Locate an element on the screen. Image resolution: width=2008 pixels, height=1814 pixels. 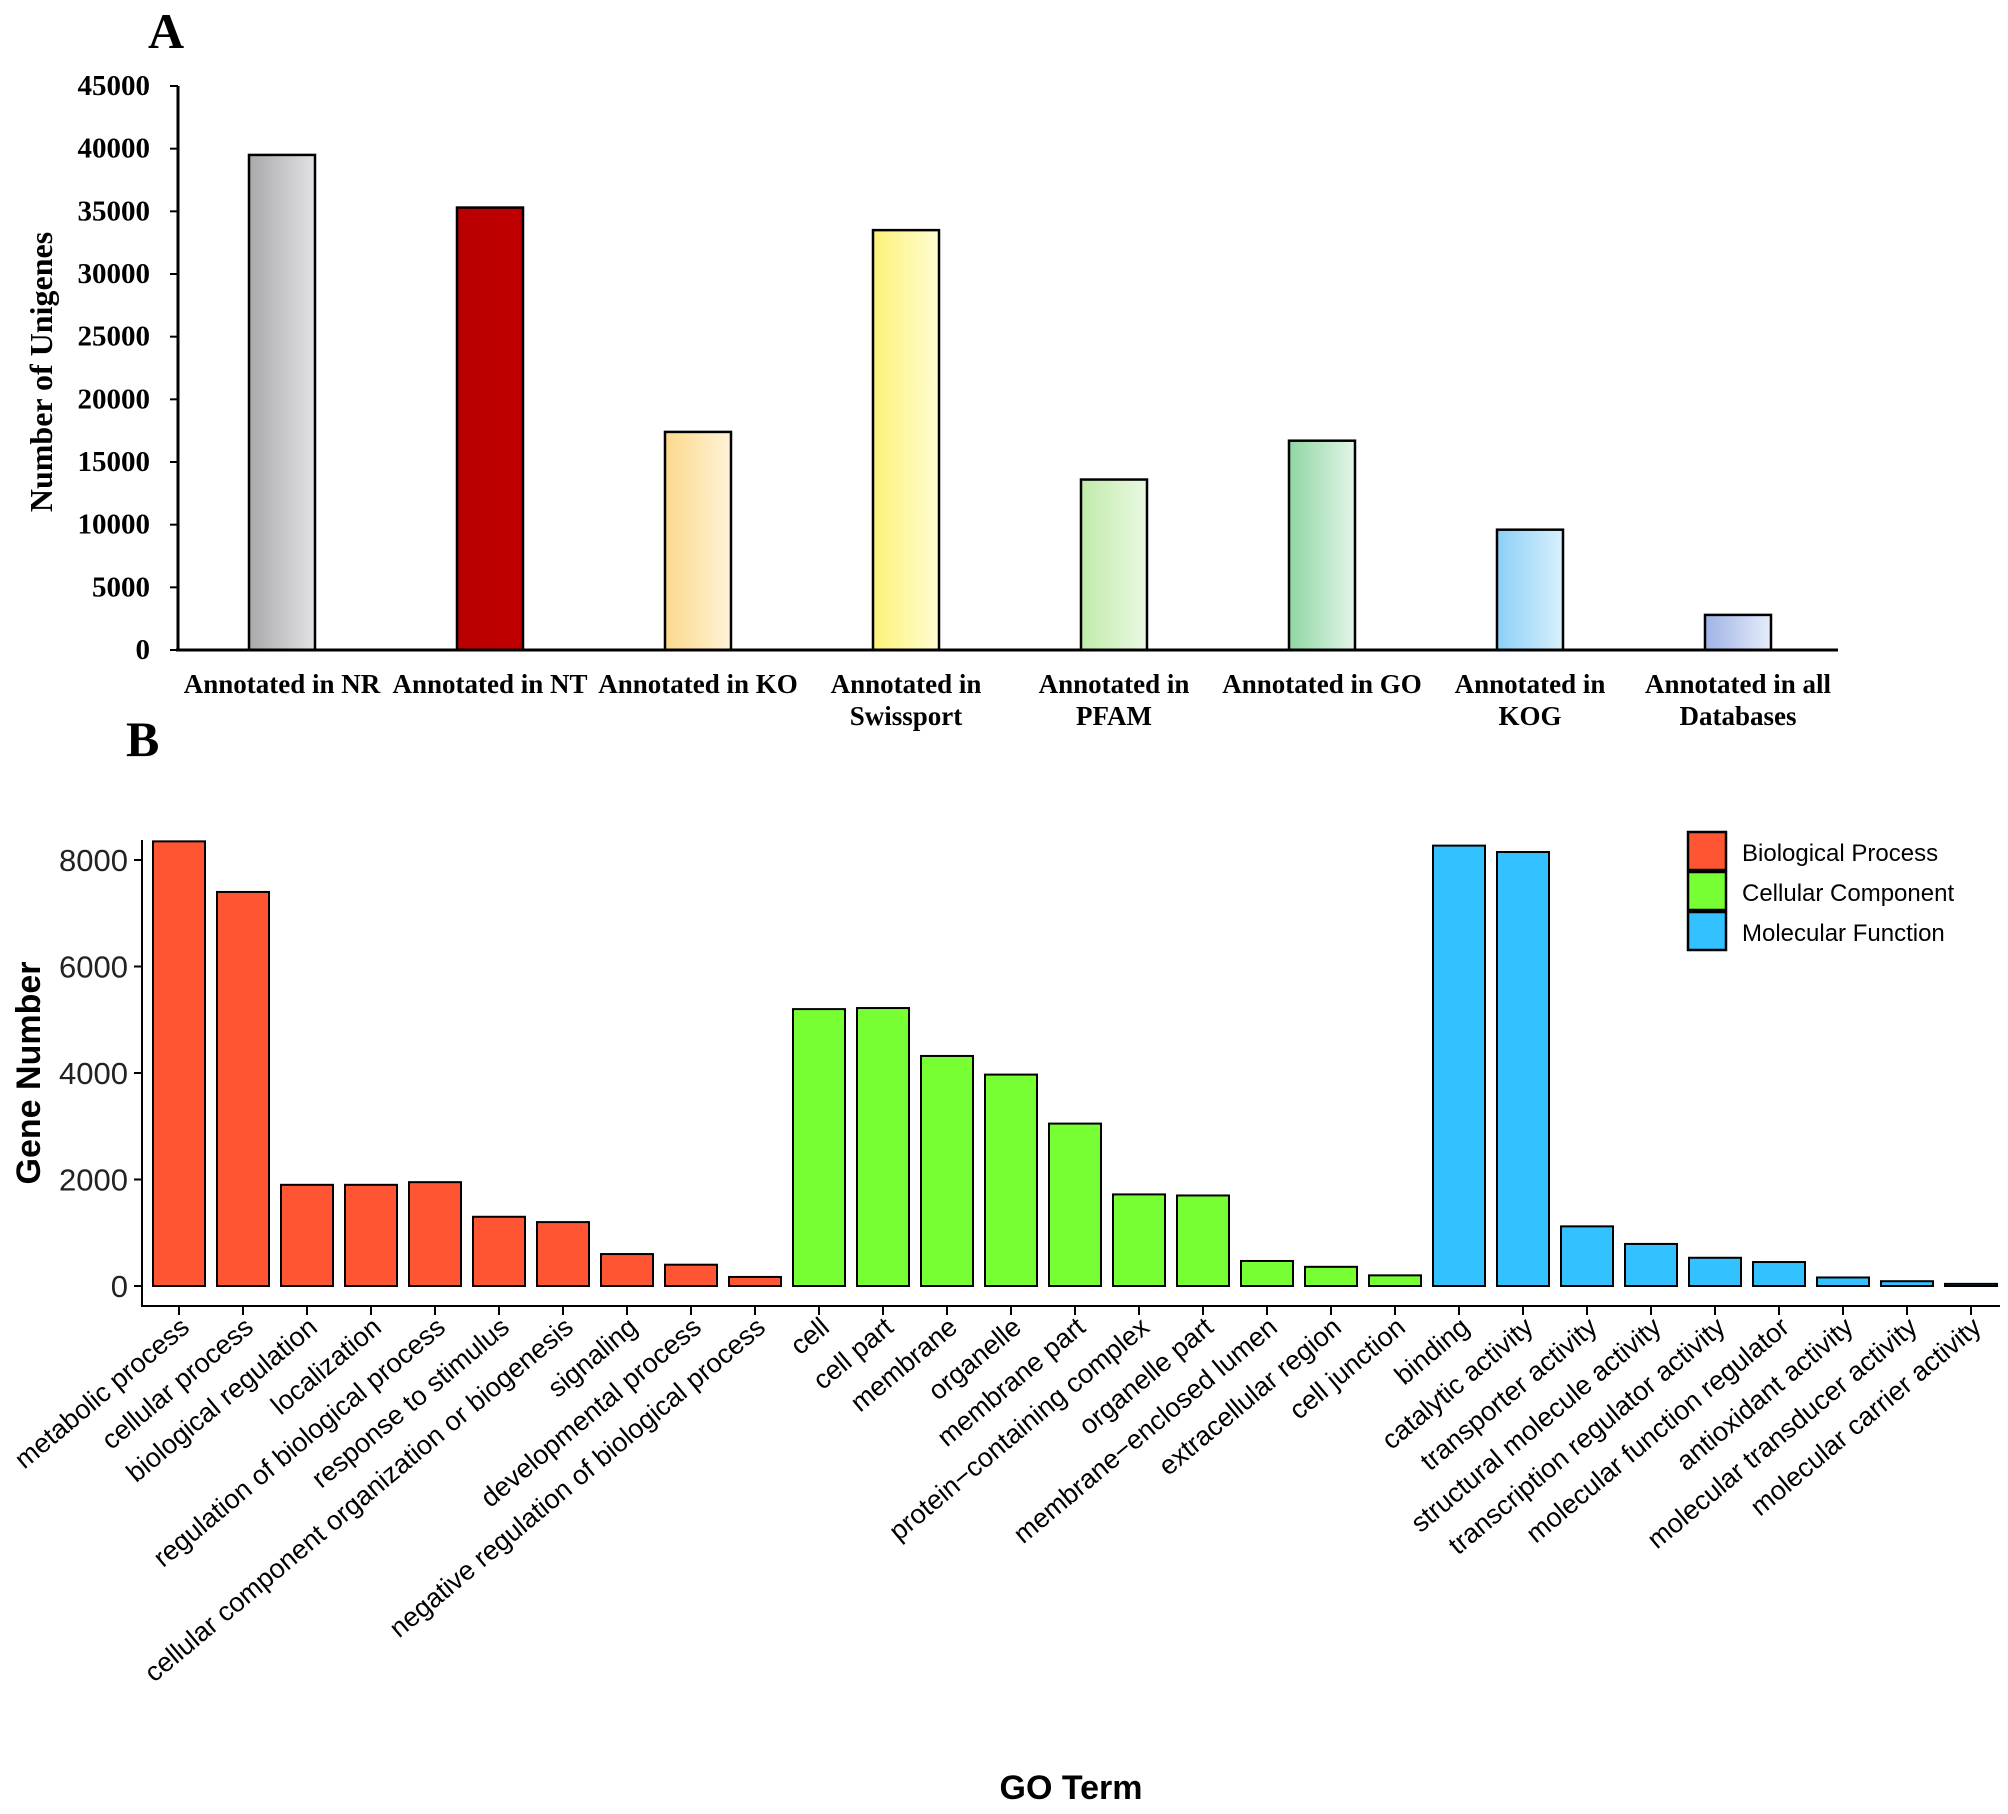
panel-a-x-tick-label: Databases is located at coordinates (1737, 716).